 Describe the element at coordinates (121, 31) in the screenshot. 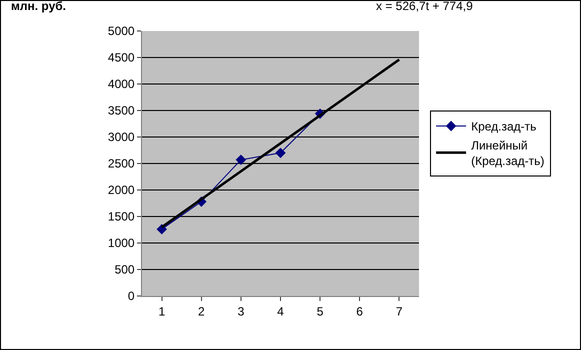

I see `y-tick-label: 5000` at that location.